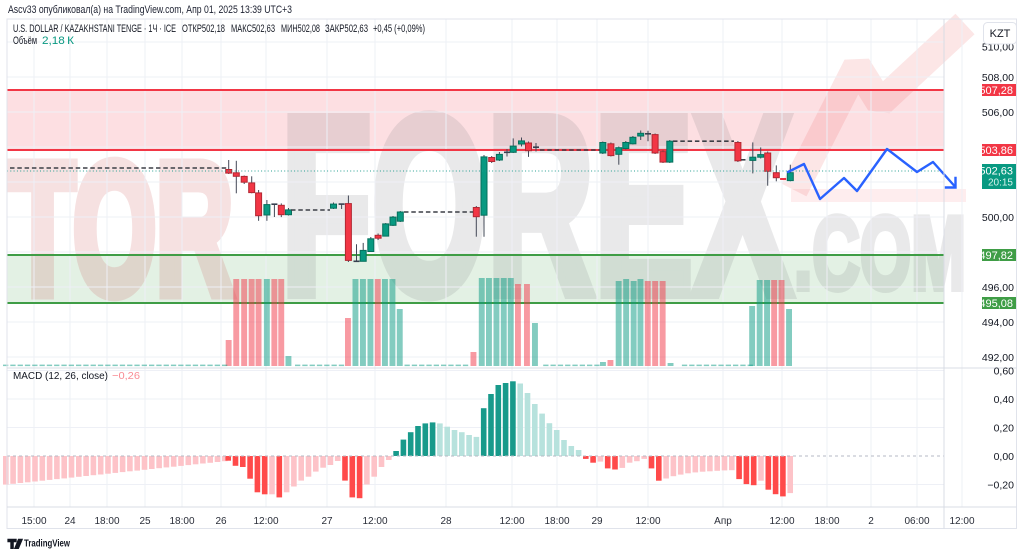 This screenshot has height=554, width=1024. Describe the element at coordinates (1000, 486) in the screenshot. I see `svg-text: −0,20` at that location.